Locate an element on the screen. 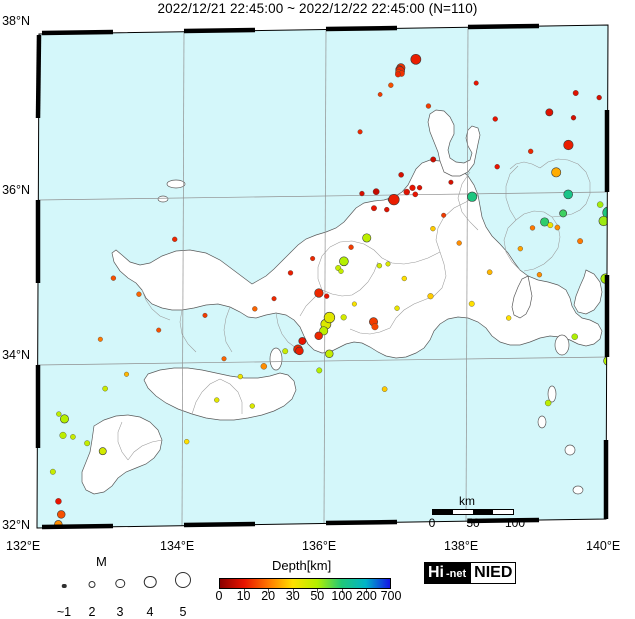  hinet-nied-logo: Hi -net NIED is located at coordinates (470, 573).